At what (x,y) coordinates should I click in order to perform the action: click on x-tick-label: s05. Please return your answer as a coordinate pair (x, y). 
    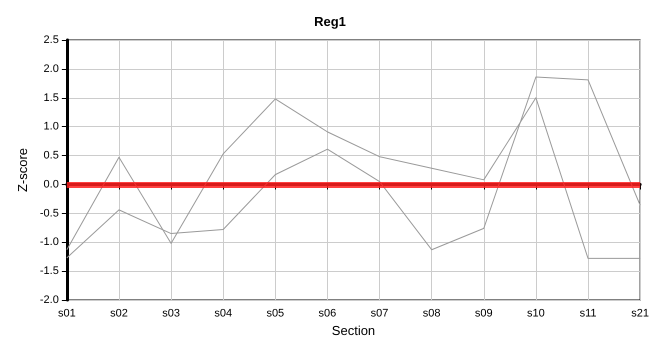
    Looking at the image, I should click on (275, 314).